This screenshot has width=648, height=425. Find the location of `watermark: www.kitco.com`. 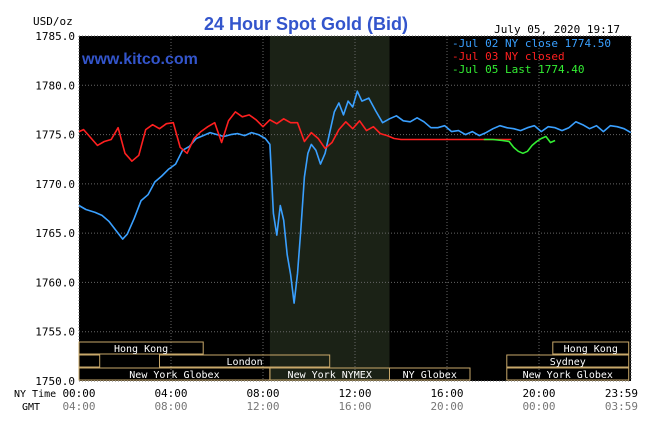

watermark: www.kitco.com is located at coordinates (139, 59).